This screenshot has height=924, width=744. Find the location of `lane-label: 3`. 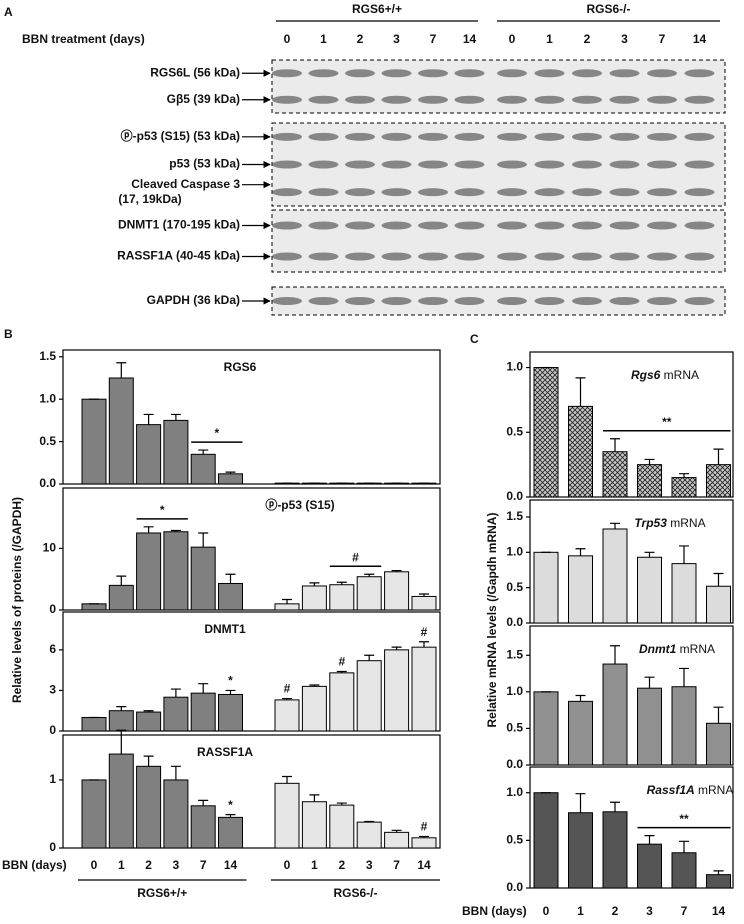

lane-label: 3 is located at coordinates (624, 39).